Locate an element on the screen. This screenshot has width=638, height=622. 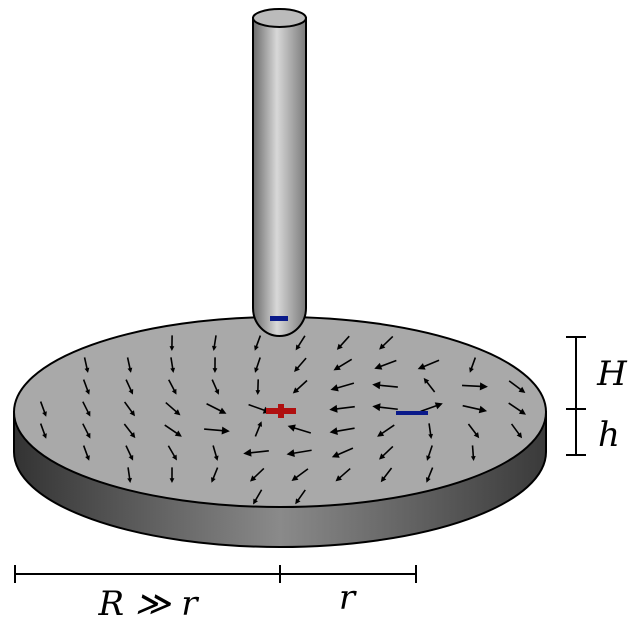
rod-top is located at coordinates (279, 18).